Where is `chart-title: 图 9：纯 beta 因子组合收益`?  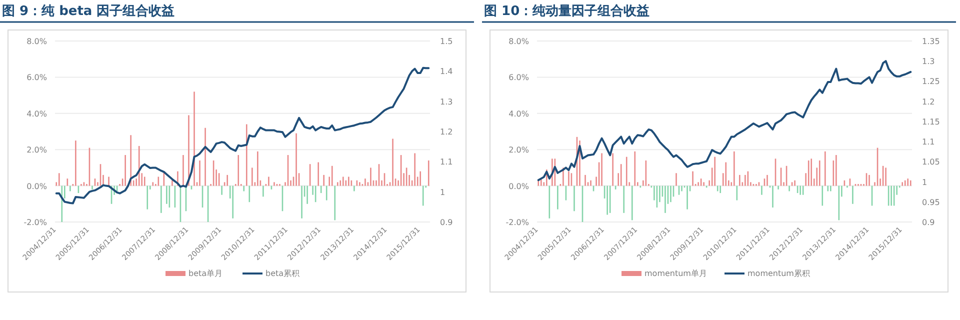
chart-title: 图 9：纯 beta 因子组合收益 is located at coordinates (88, 11).